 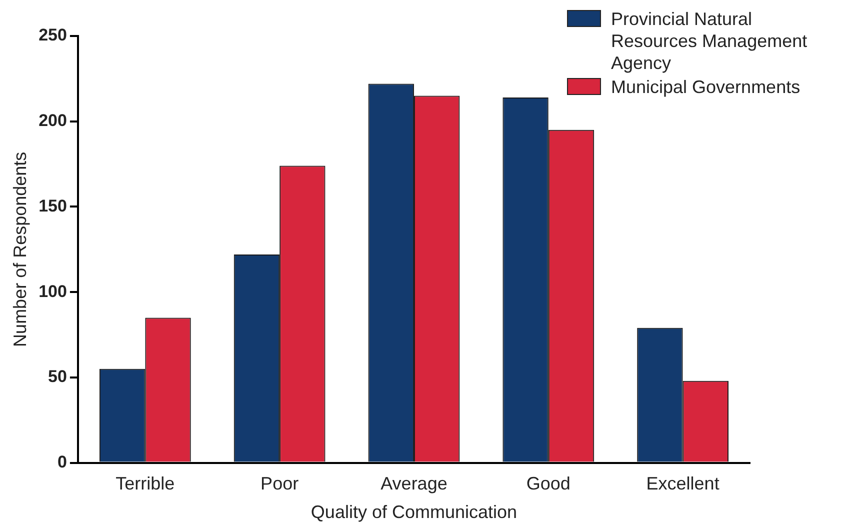 I want to click on y-tick-label: 0, so click(x=62, y=462).